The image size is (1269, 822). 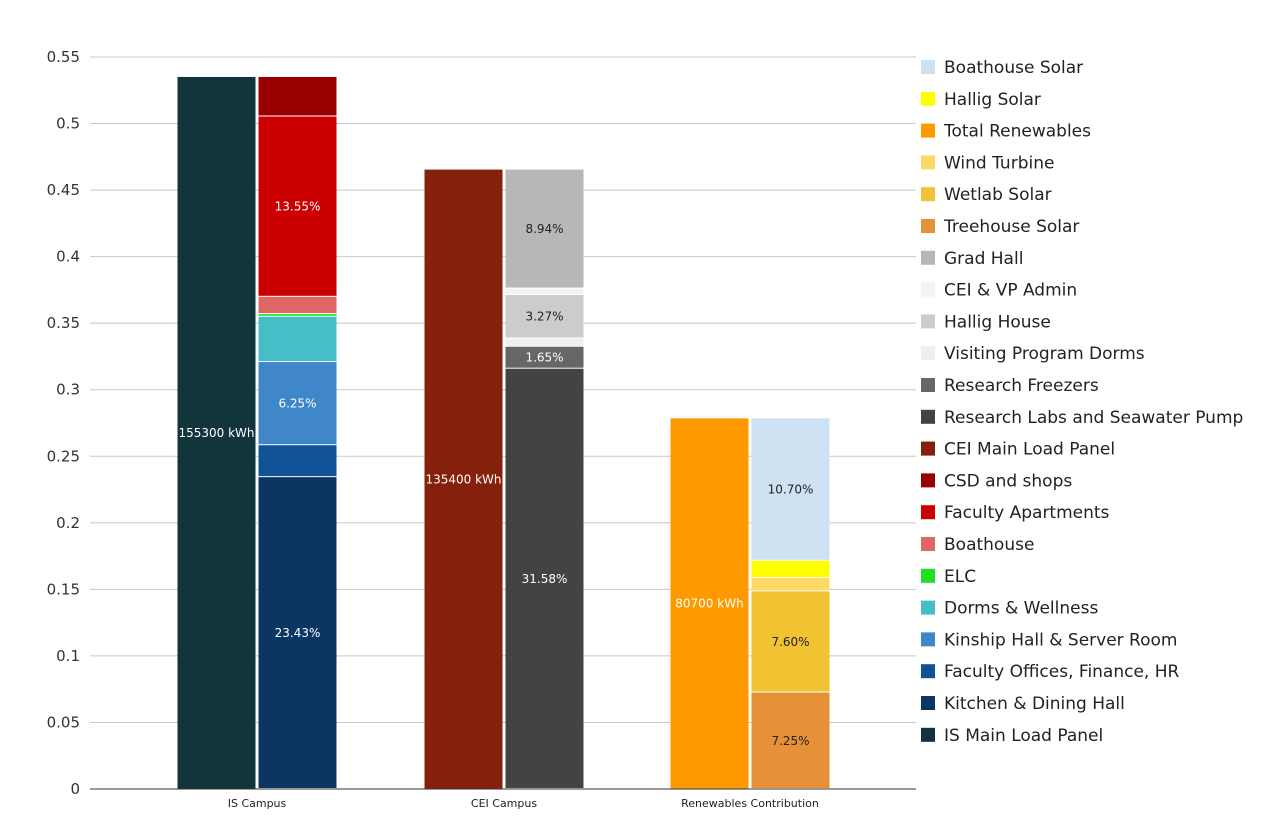 I want to click on bar-segment-grad-hall, so click(x=544, y=228).